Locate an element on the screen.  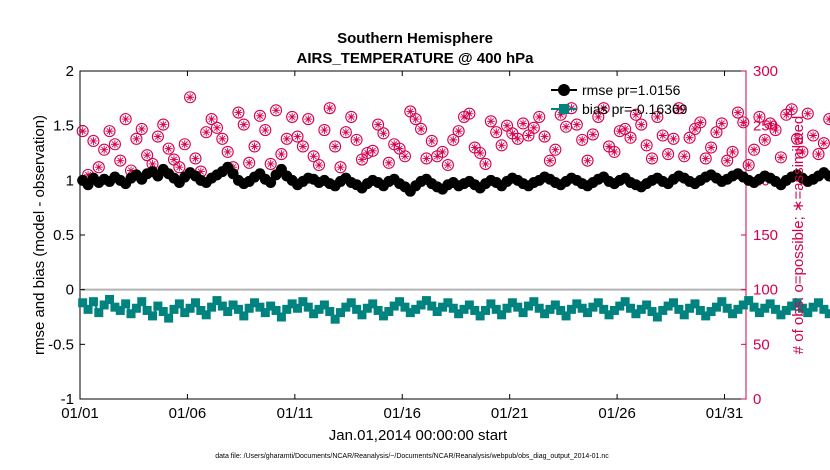
x-tick-label: 01/11 is located at coordinates (295, 413).